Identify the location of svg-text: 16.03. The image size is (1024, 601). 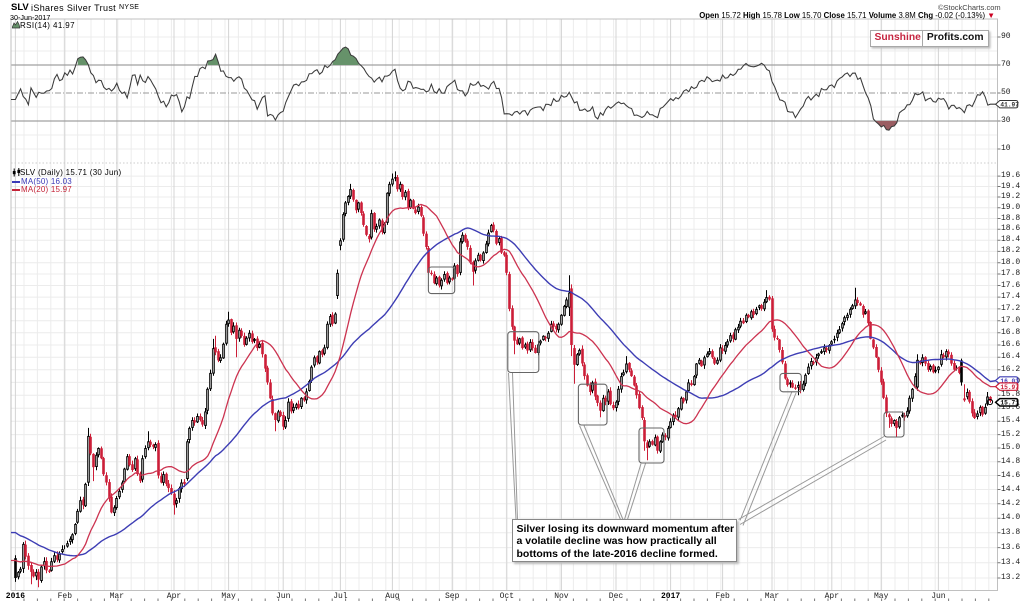
(1009, 381).